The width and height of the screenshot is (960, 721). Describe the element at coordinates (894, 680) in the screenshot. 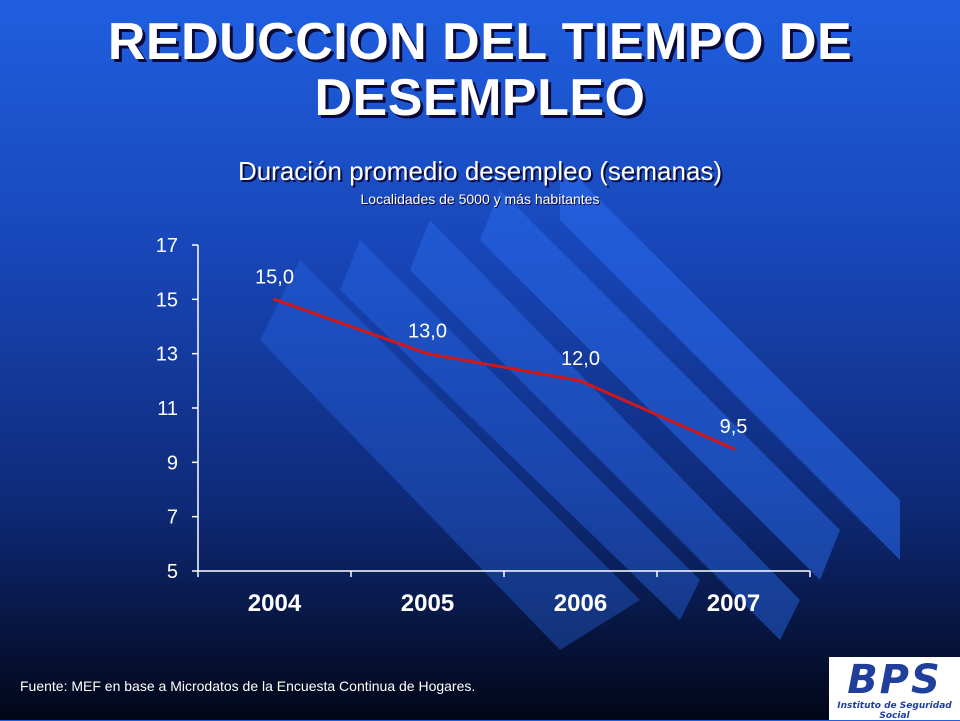

I see `logo-mark: BPS` at that location.